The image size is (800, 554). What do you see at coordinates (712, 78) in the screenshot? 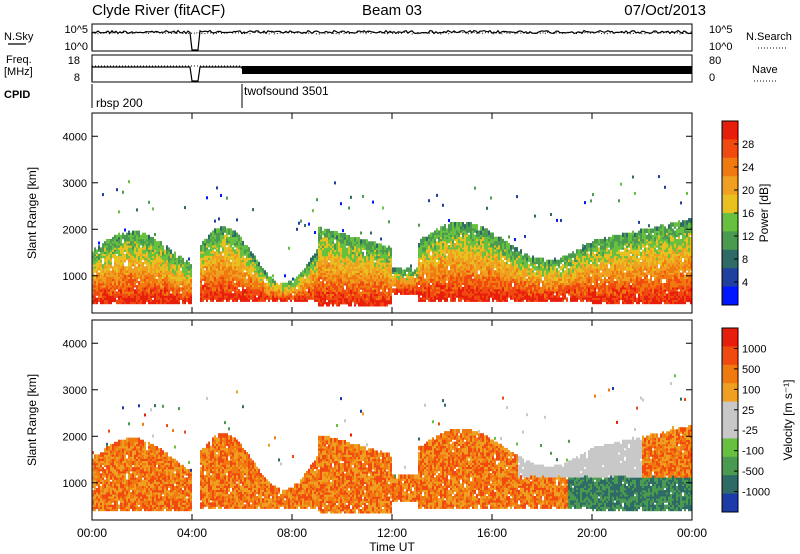
I see `nave-tick-bottom: 0` at bounding box center [712, 78].